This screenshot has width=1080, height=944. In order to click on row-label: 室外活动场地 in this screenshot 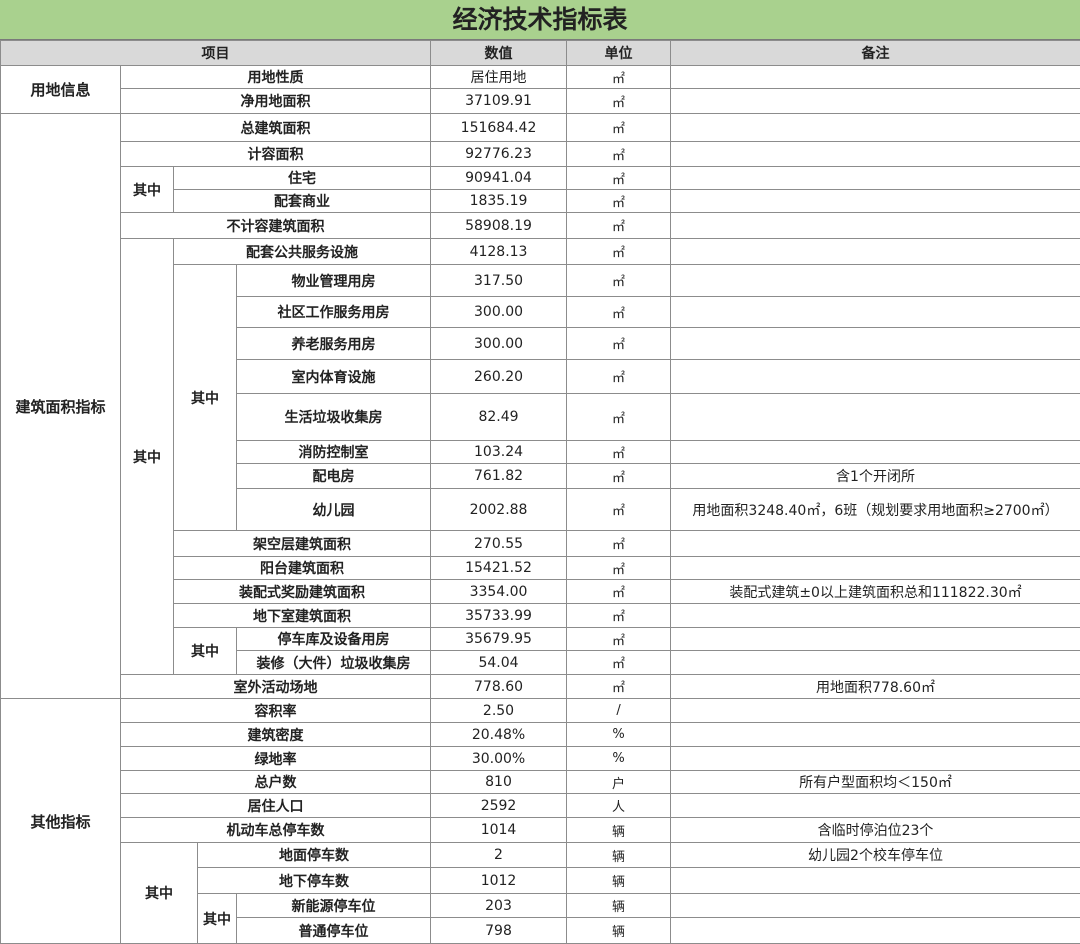, I will do `click(276, 687)`.